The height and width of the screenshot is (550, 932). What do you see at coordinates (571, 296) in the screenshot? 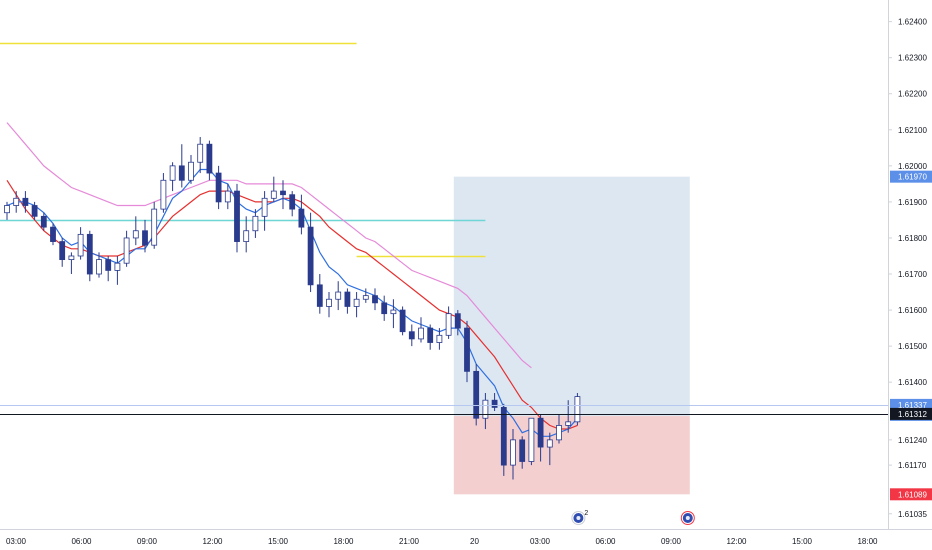
I see `position-profit-zone` at bounding box center [571, 296].